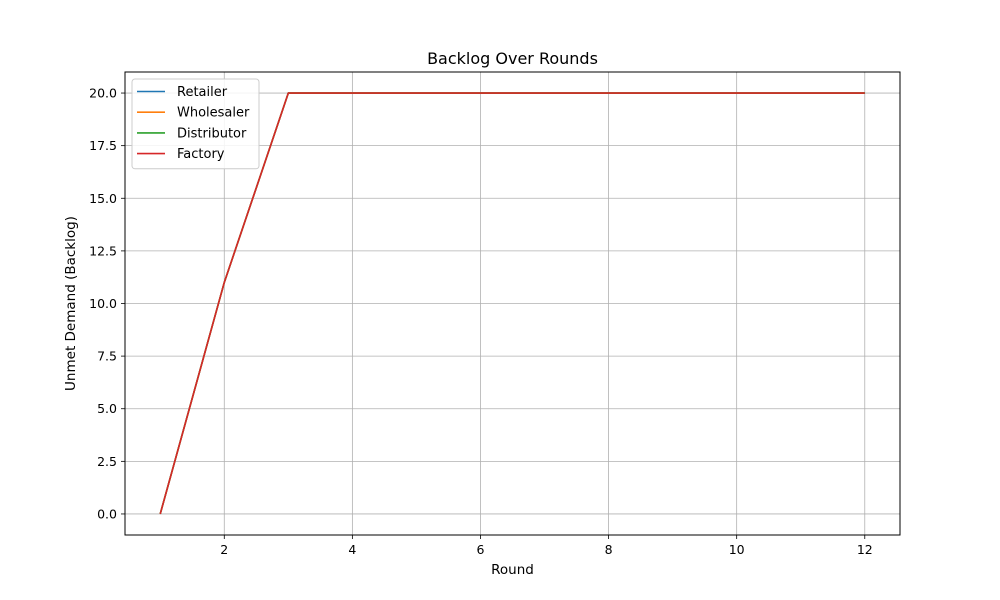 This screenshot has height=600, width=1000. What do you see at coordinates (737, 549) in the screenshot?
I see `x-tick-label: 10` at bounding box center [737, 549].